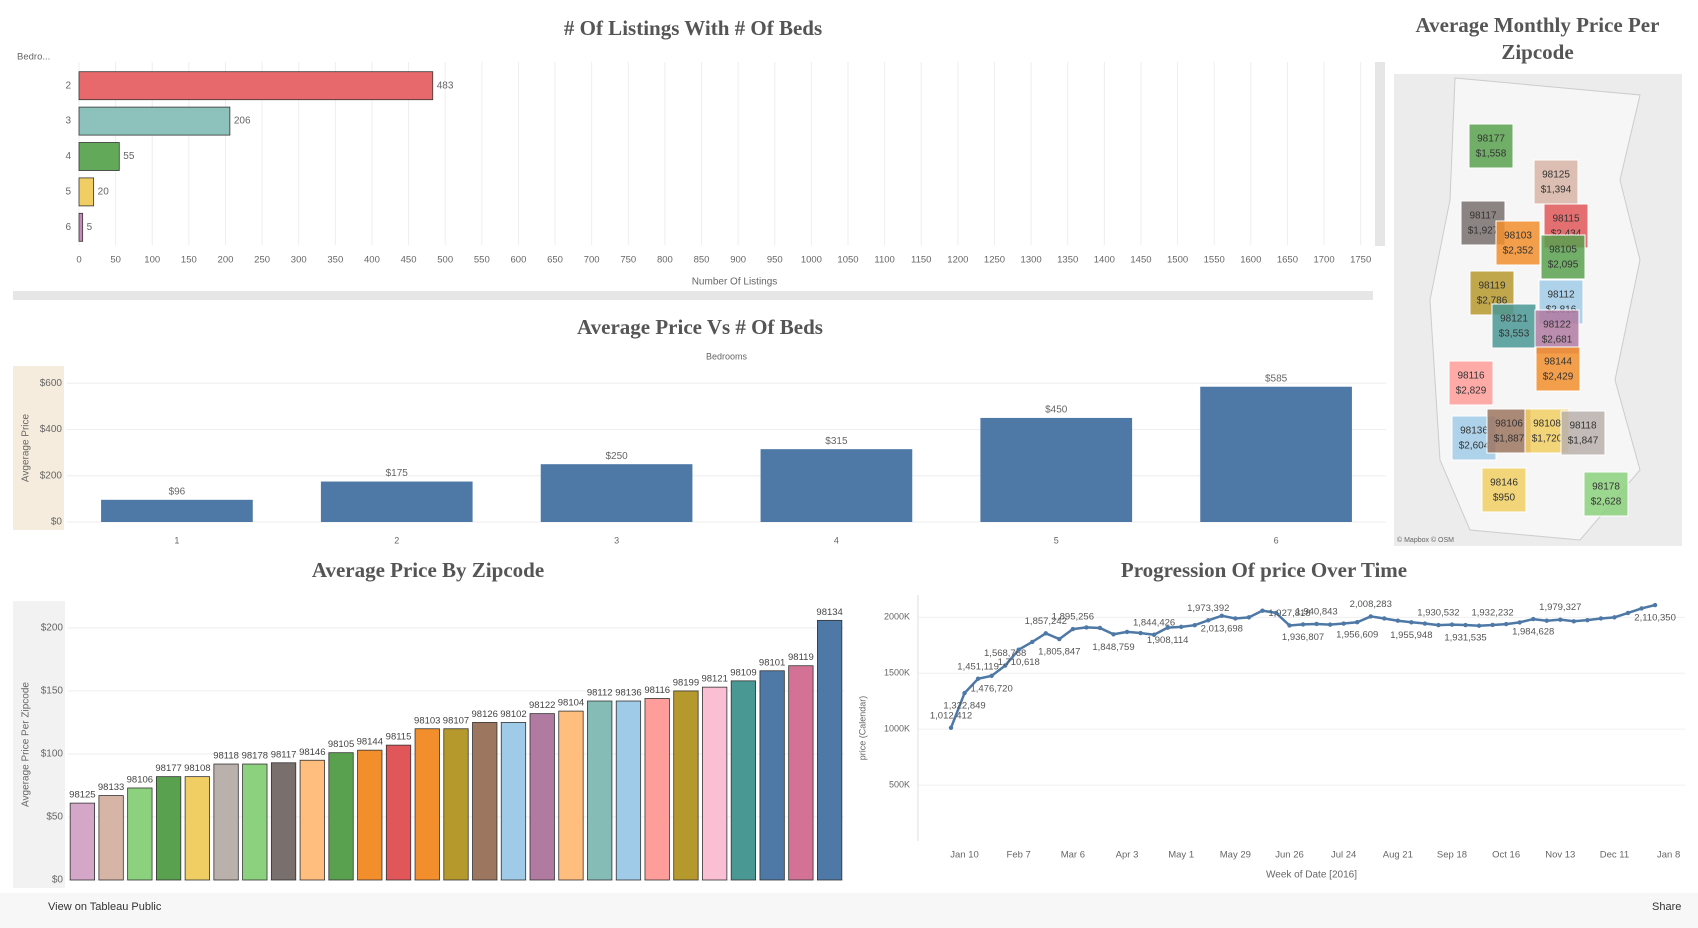  What do you see at coordinates (168, 768) in the screenshot?
I see `bar-label: 98177` at bounding box center [168, 768].